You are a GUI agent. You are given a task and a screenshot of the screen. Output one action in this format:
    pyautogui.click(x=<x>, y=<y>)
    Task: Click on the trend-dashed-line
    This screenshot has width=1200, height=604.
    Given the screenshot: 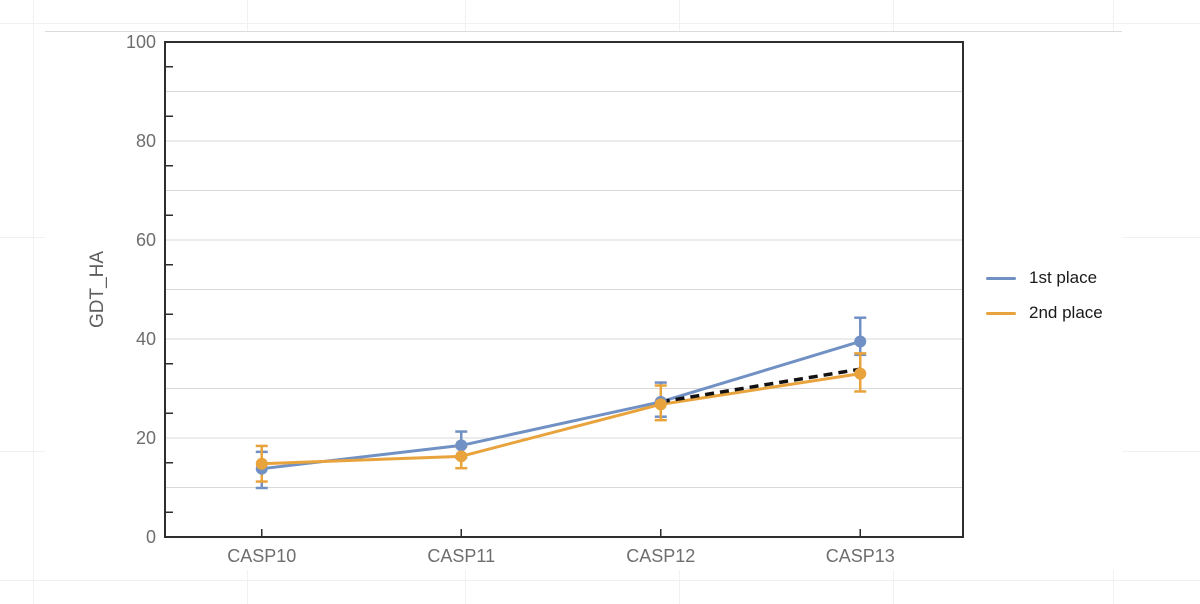 What is the action you would take?
    pyautogui.click(x=760, y=385)
    